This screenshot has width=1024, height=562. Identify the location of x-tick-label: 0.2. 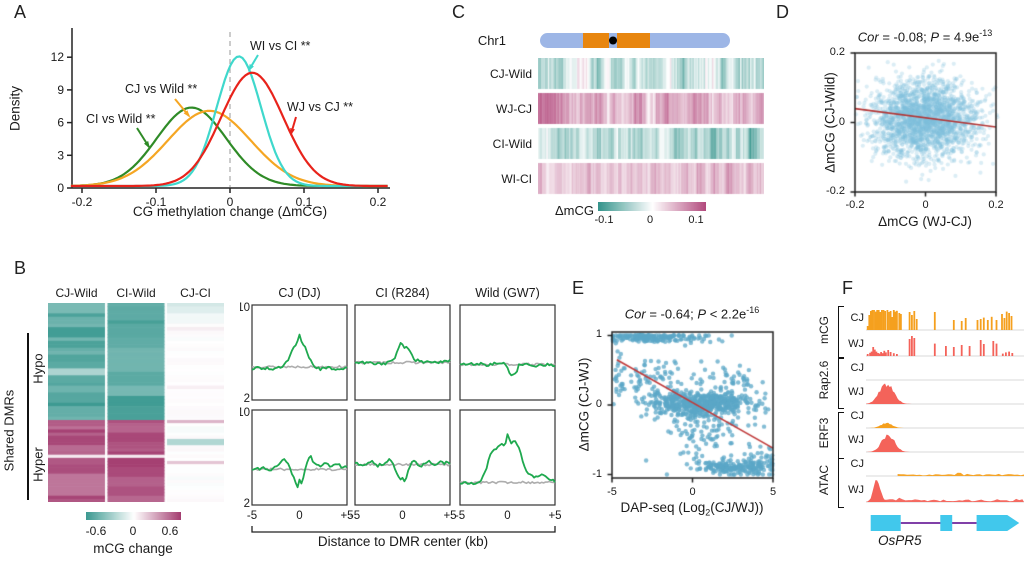
(378, 202).